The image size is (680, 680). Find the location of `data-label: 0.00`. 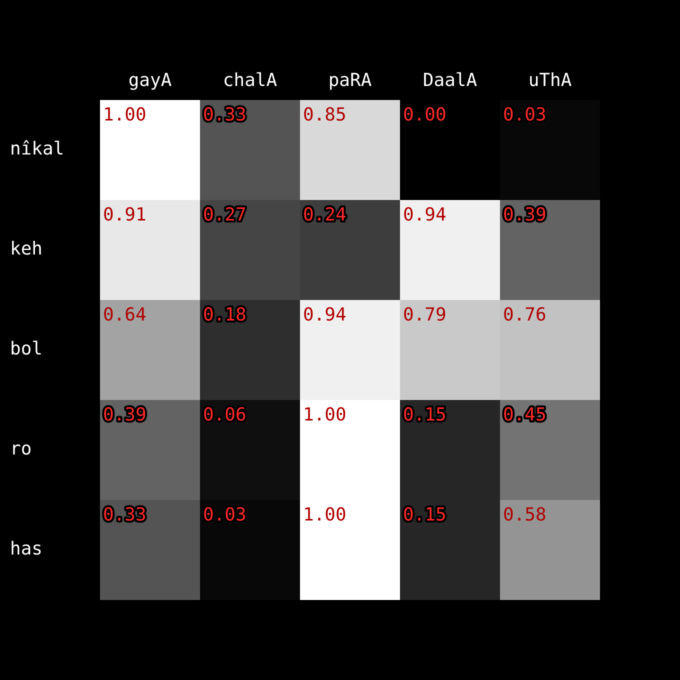

data-label: 0.00 is located at coordinates (424, 115).